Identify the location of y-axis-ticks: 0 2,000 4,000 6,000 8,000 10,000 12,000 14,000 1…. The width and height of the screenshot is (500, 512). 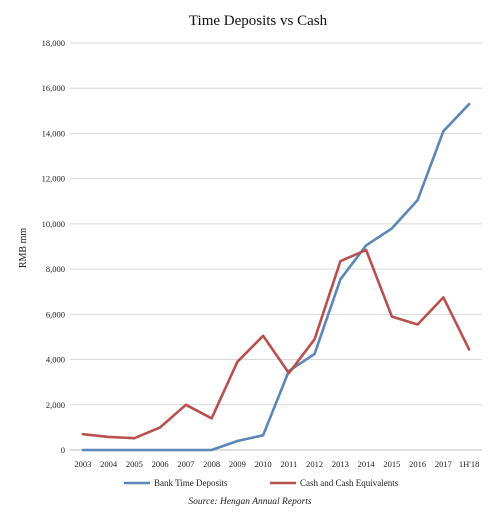
(53, 246).